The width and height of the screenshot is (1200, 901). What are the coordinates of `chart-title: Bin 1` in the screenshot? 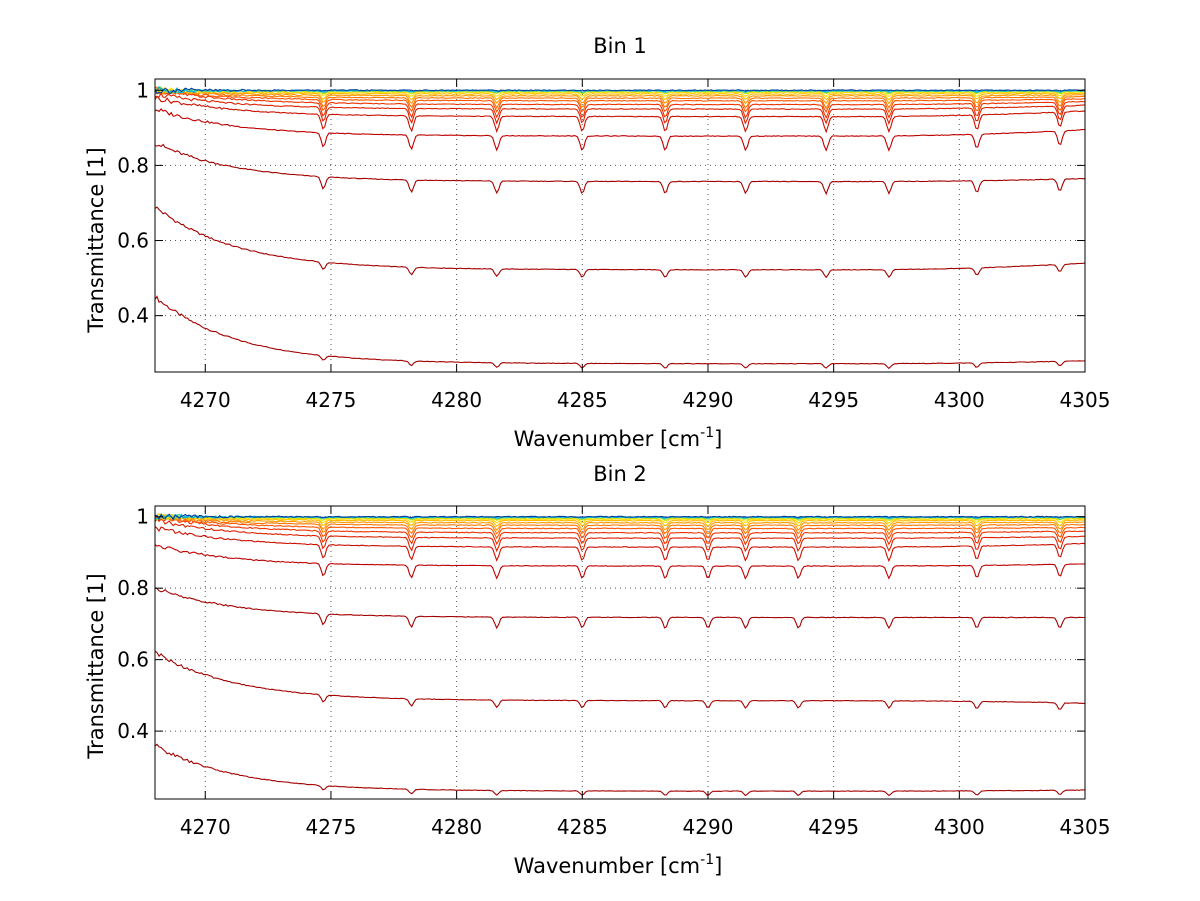 It's located at (620, 46).